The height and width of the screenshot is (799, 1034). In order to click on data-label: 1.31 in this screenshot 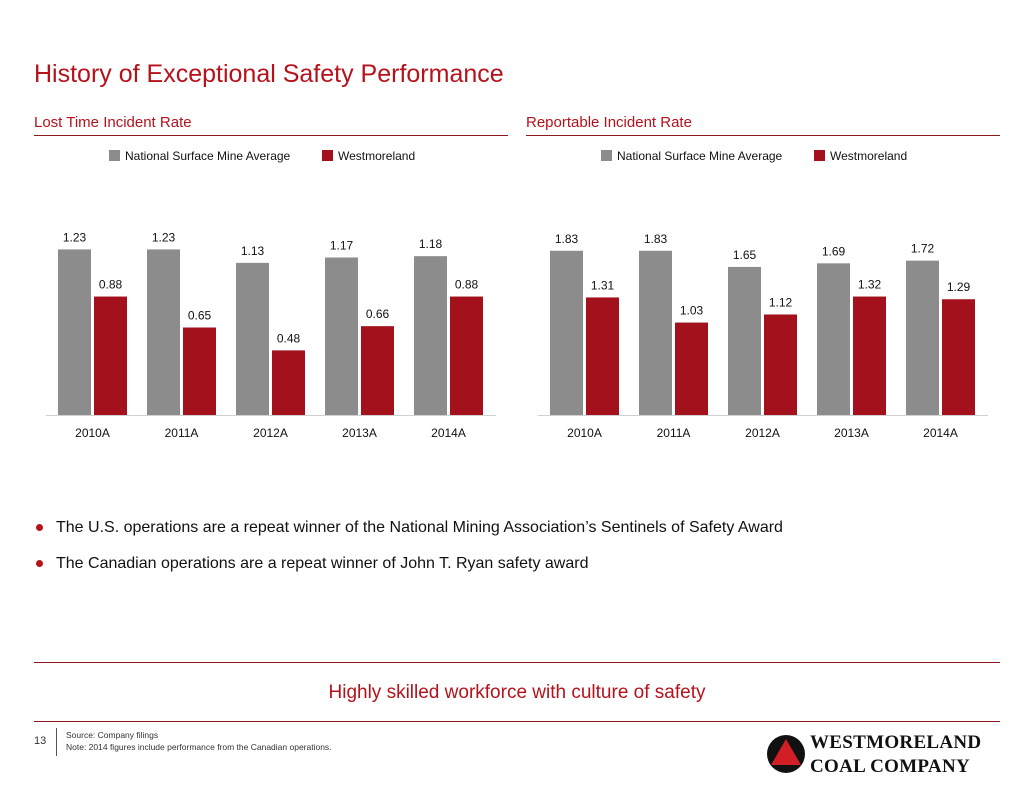, I will do `click(603, 285)`.